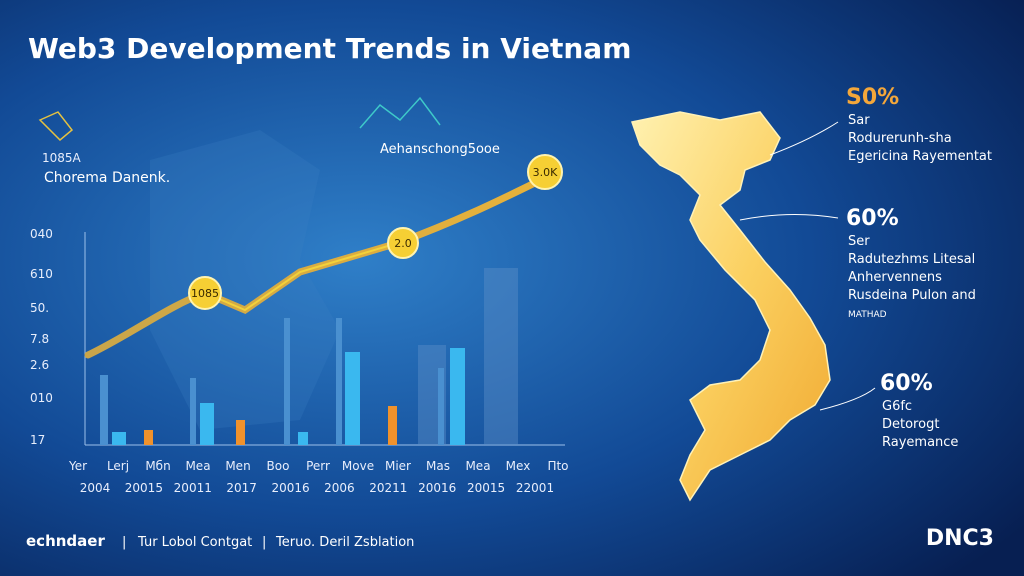 This screenshot has width=1024, height=576. What do you see at coordinates (911, 259) in the screenshot?
I see `callout-text: Radutezhms Litesal` at bounding box center [911, 259].